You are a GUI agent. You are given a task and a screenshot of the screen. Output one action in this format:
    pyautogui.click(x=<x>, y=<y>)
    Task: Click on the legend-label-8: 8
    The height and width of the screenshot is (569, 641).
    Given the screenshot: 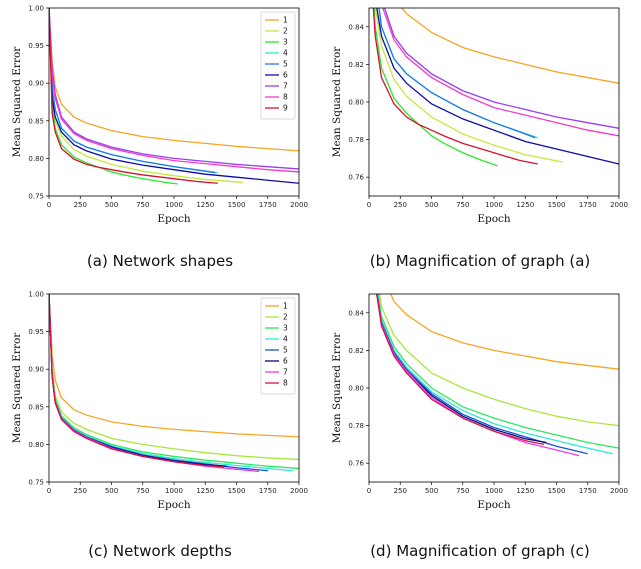 What is the action you would take?
    pyautogui.click(x=285, y=97)
    